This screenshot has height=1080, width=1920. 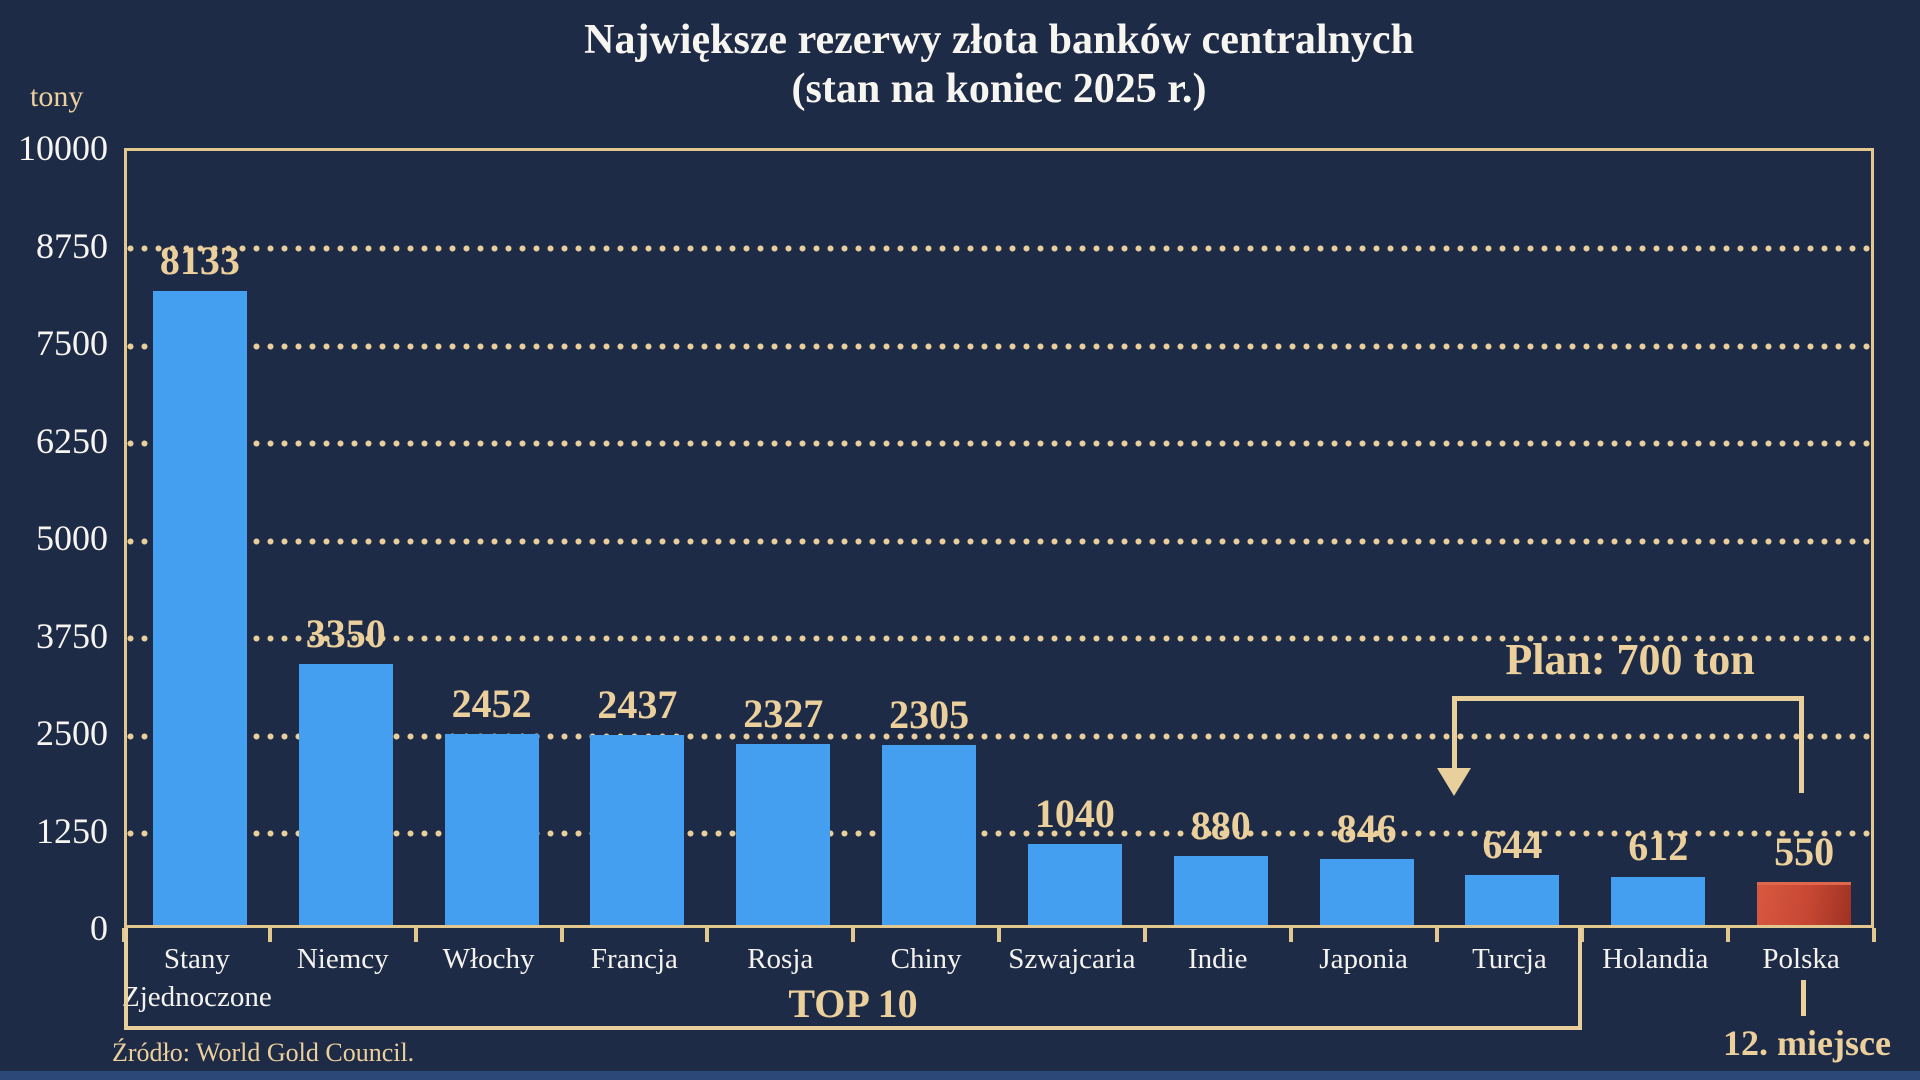 What do you see at coordinates (1454, 782) in the screenshot?
I see `plan-arrow-down-icon` at bounding box center [1454, 782].